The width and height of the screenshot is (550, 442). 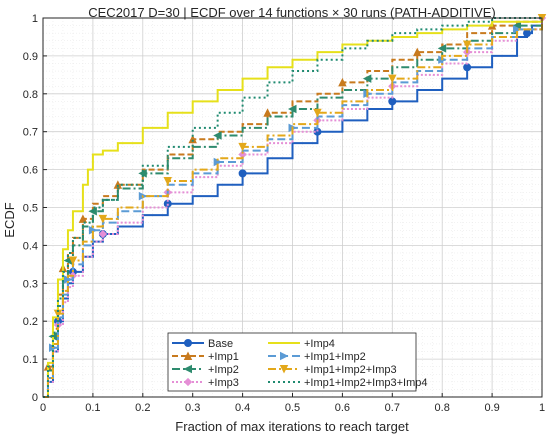 I want to click on legend-label: +Imp2, so click(x=223, y=370).